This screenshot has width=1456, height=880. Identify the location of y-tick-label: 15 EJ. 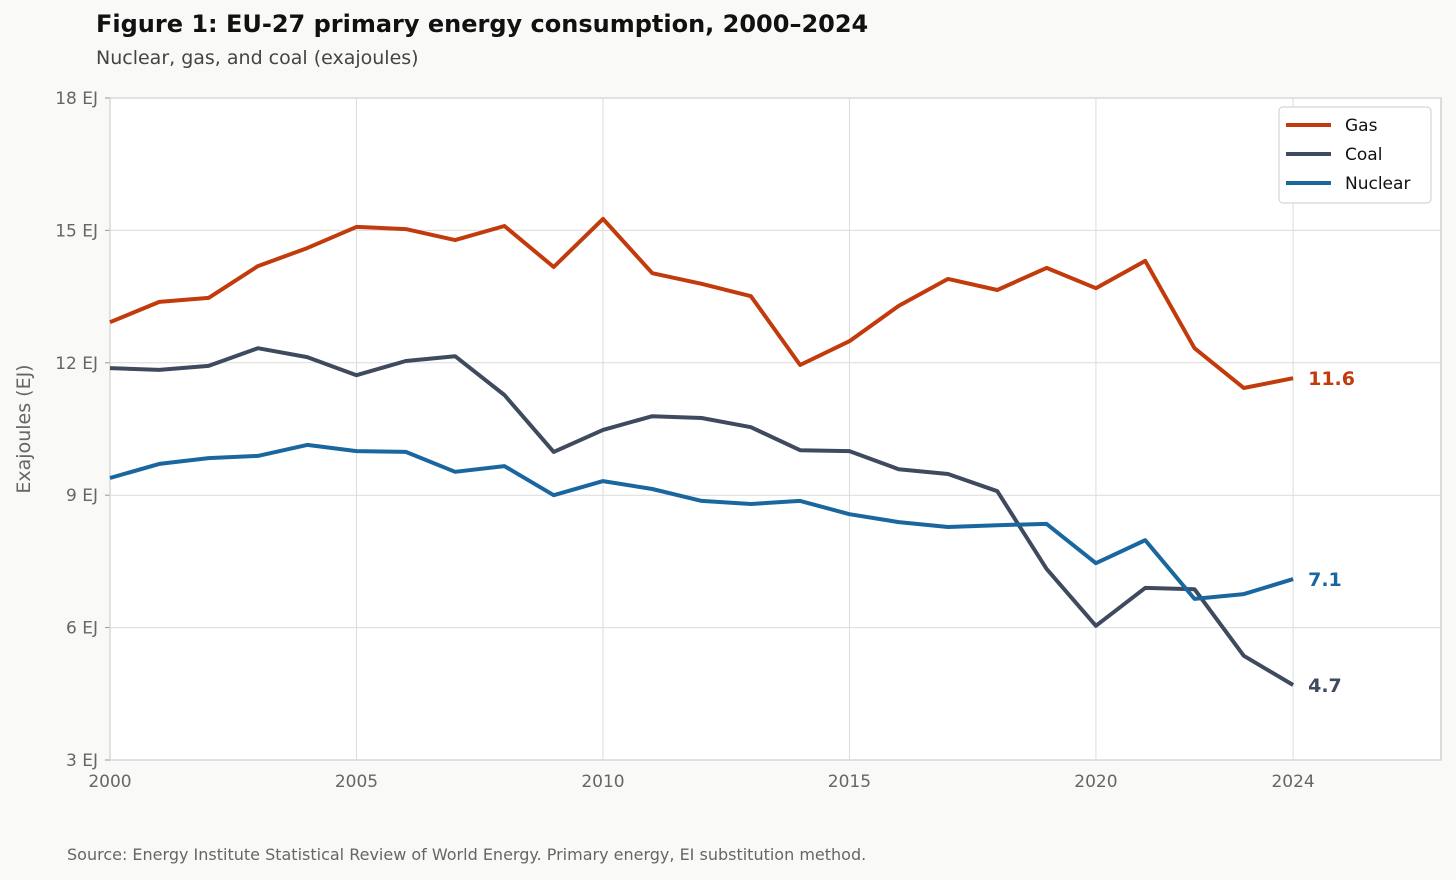
(76, 231).